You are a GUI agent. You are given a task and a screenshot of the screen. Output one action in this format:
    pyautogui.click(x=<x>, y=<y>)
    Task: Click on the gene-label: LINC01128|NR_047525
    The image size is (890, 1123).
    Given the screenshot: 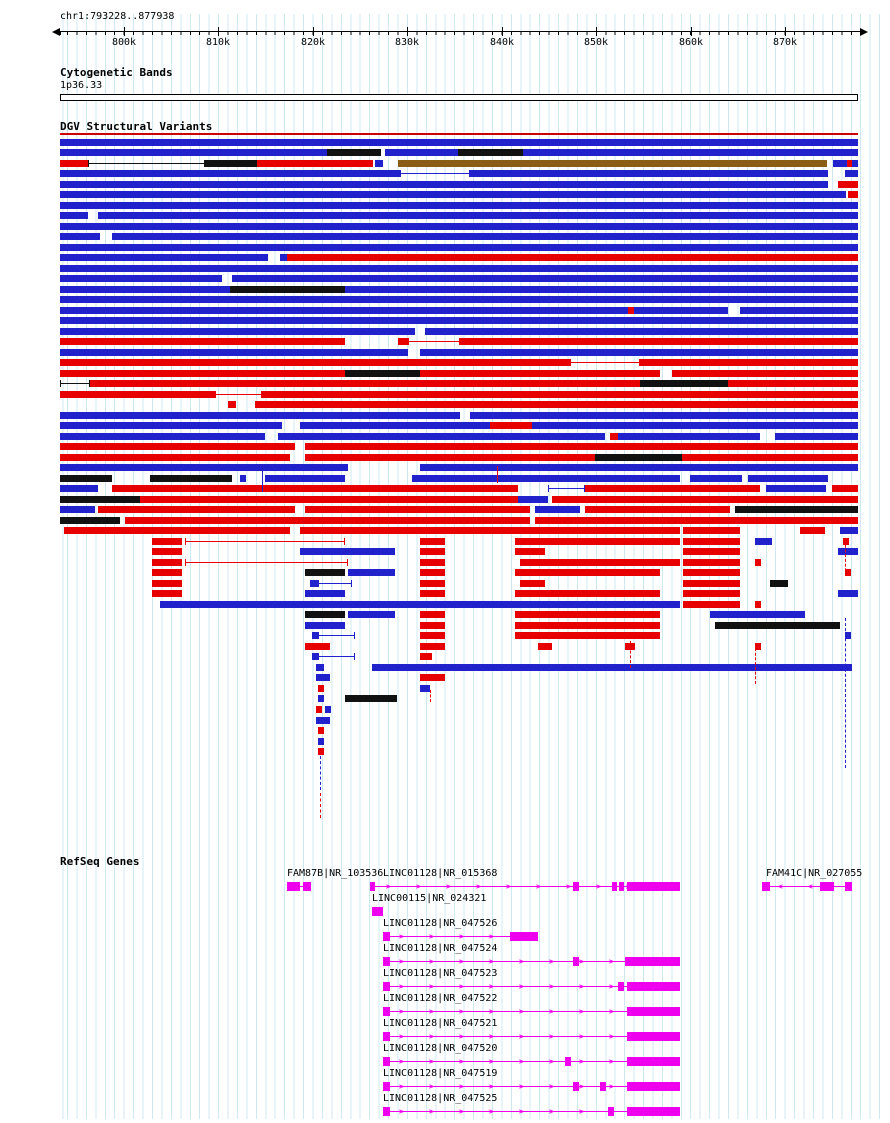 What is the action you would take?
    pyautogui.click(x=440, y=1098)
    